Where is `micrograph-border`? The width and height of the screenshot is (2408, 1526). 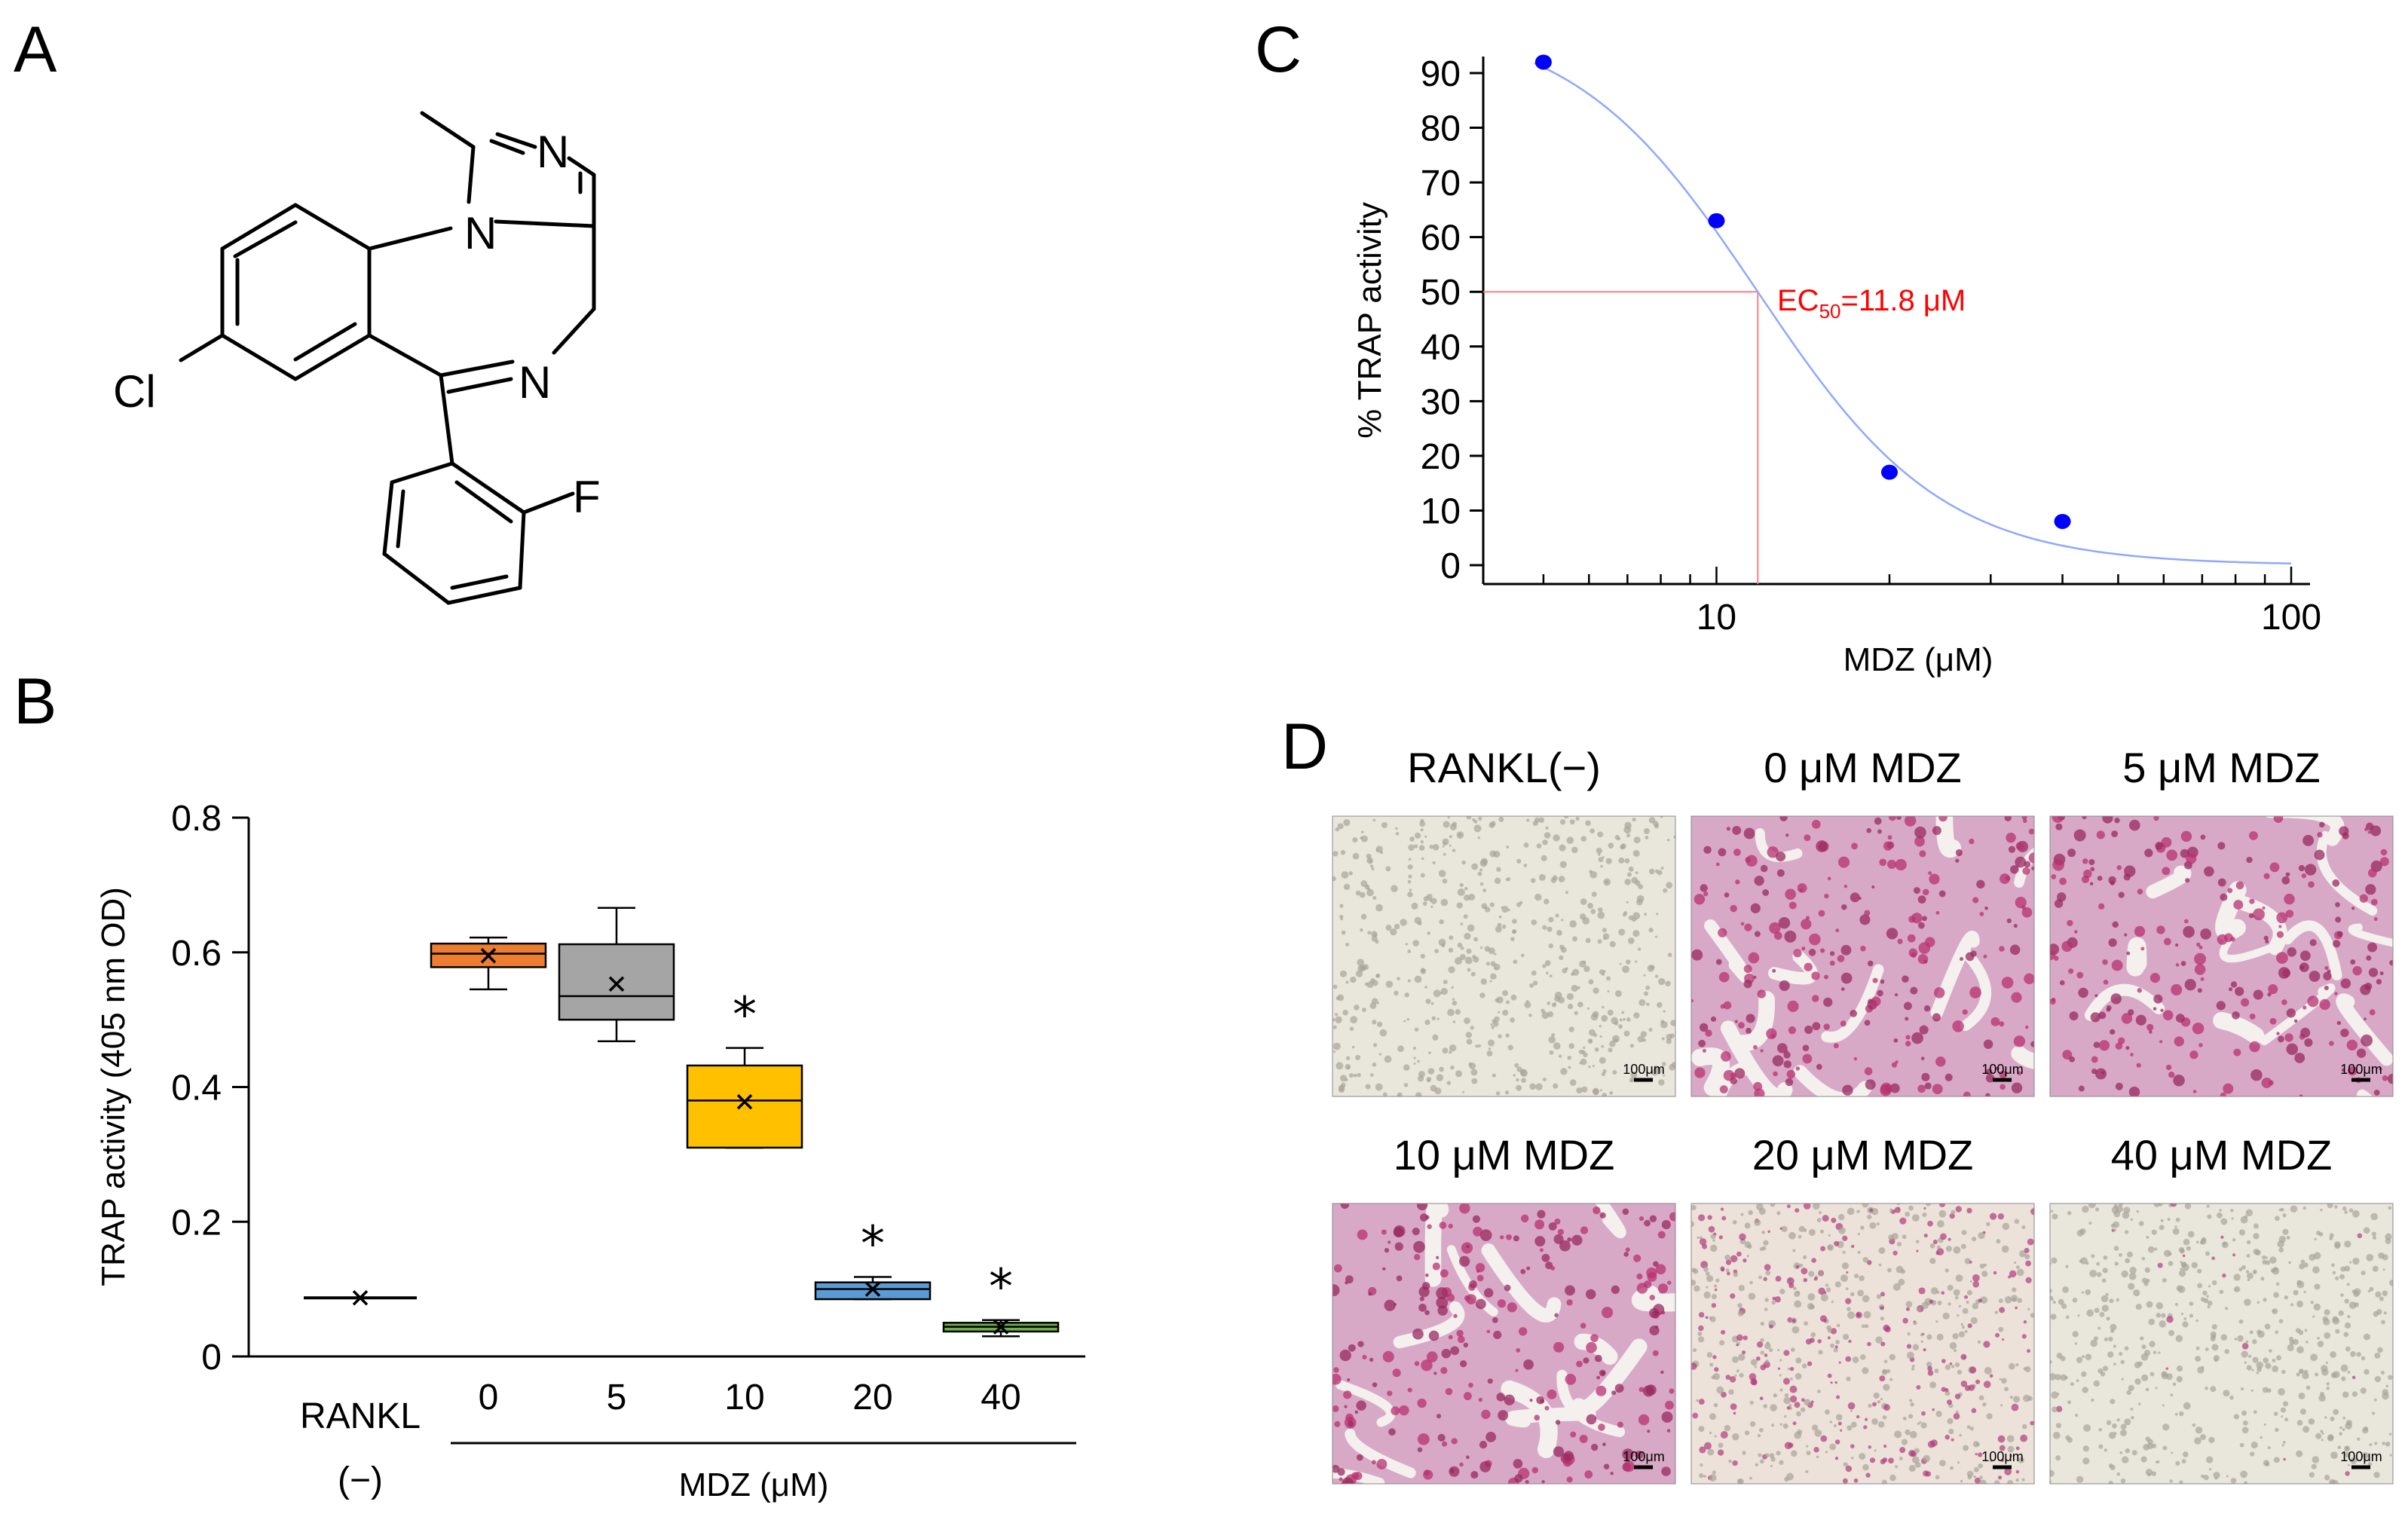
micrograph-border is located at coordinates (1504, 1344).